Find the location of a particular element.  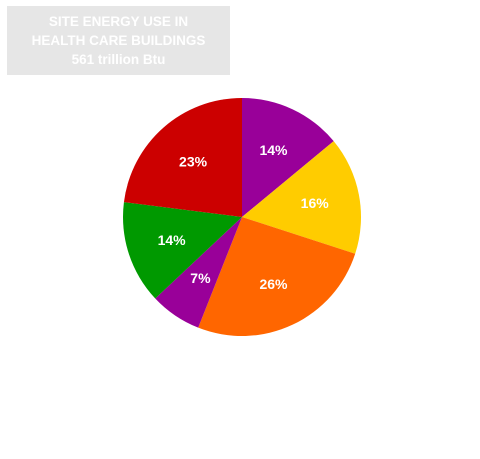

chart-title-line-3: 561 trillion Btu is located at coordinates (118, 59).